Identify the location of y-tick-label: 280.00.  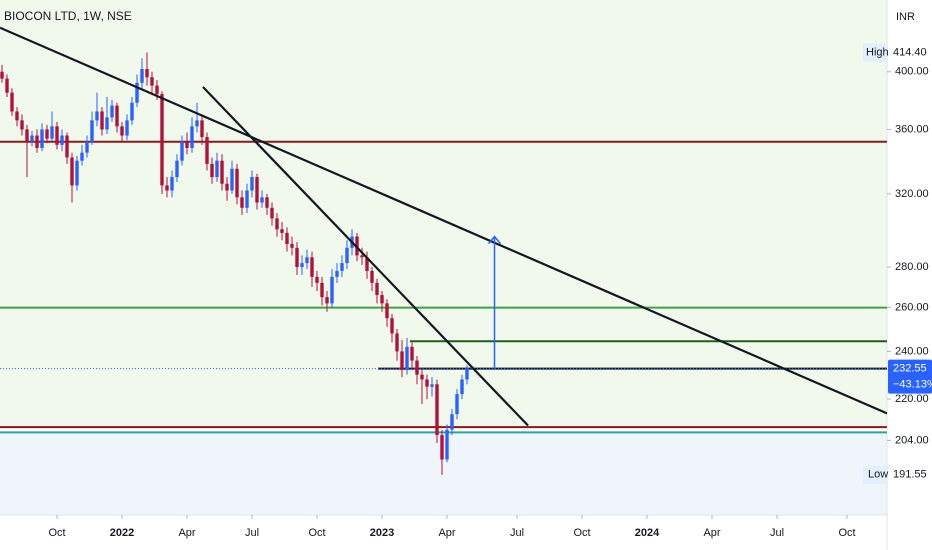
(912, 267).